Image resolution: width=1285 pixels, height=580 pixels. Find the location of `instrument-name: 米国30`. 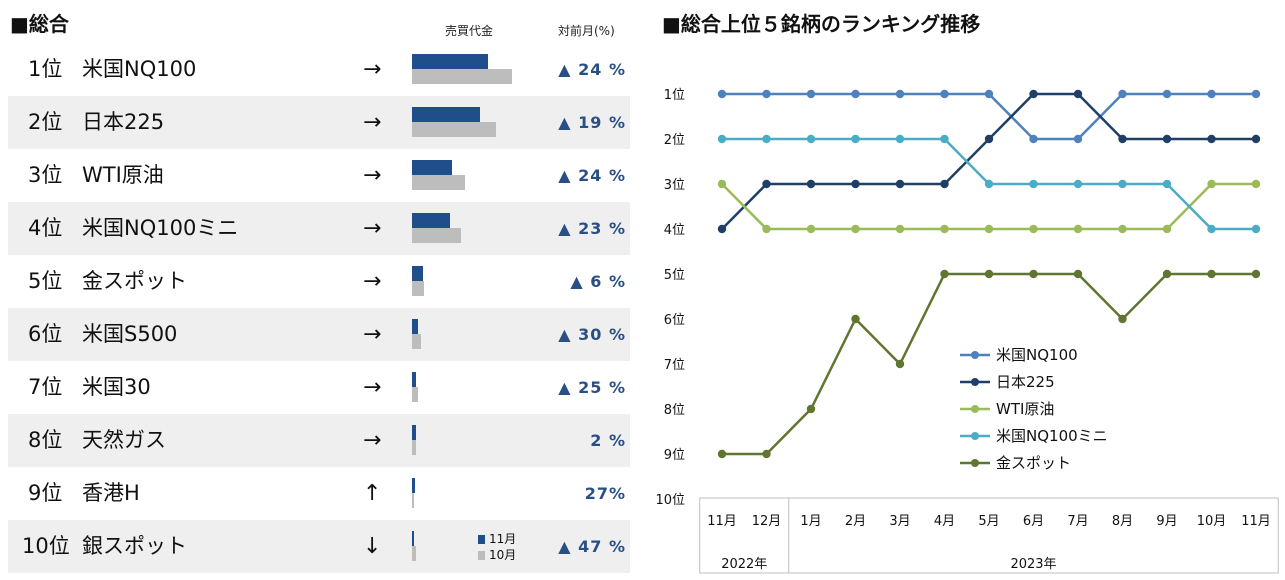

instrument-name: 米国30 is located at coordinates (116, 387).